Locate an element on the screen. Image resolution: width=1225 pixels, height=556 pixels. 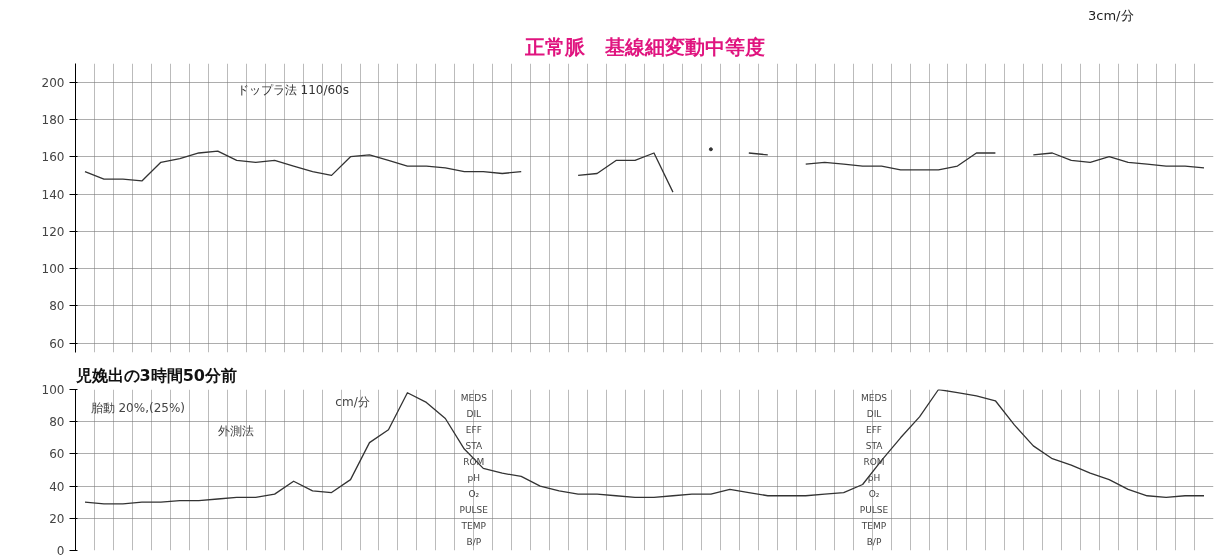
annotation: PULSE is located at coordinates (474, 510).